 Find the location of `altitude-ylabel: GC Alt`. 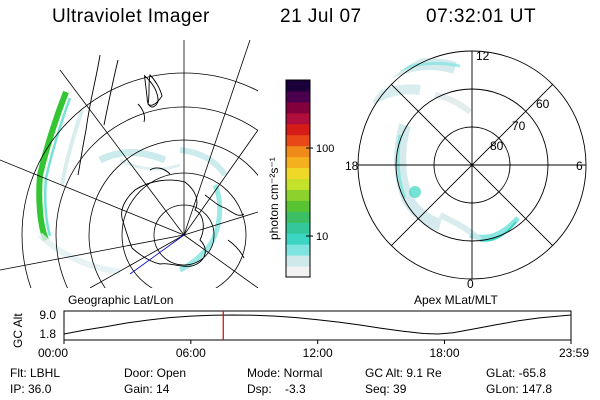

altitude-ylabel: GC Alt is located at coordinates (18, 330).